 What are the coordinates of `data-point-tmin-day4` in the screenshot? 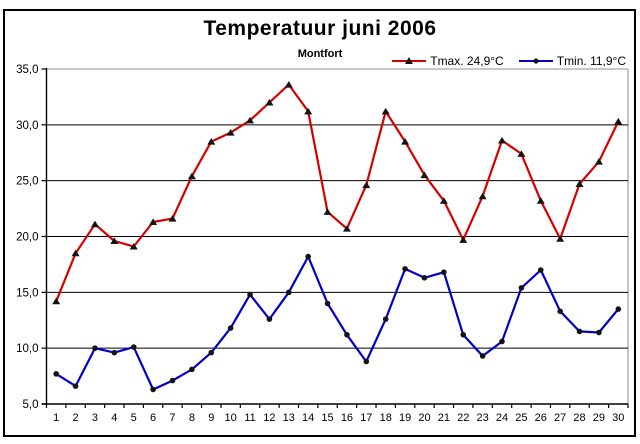 It's located at (114, 352).